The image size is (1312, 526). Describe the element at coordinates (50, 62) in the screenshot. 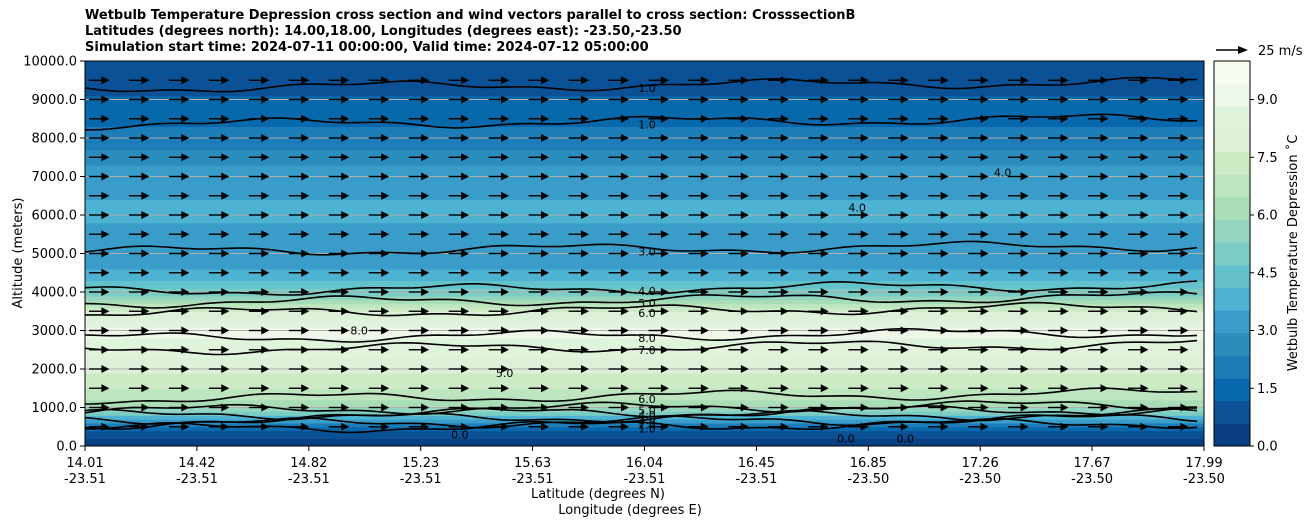

I see `y-tick-label: 10000.0` at that location.